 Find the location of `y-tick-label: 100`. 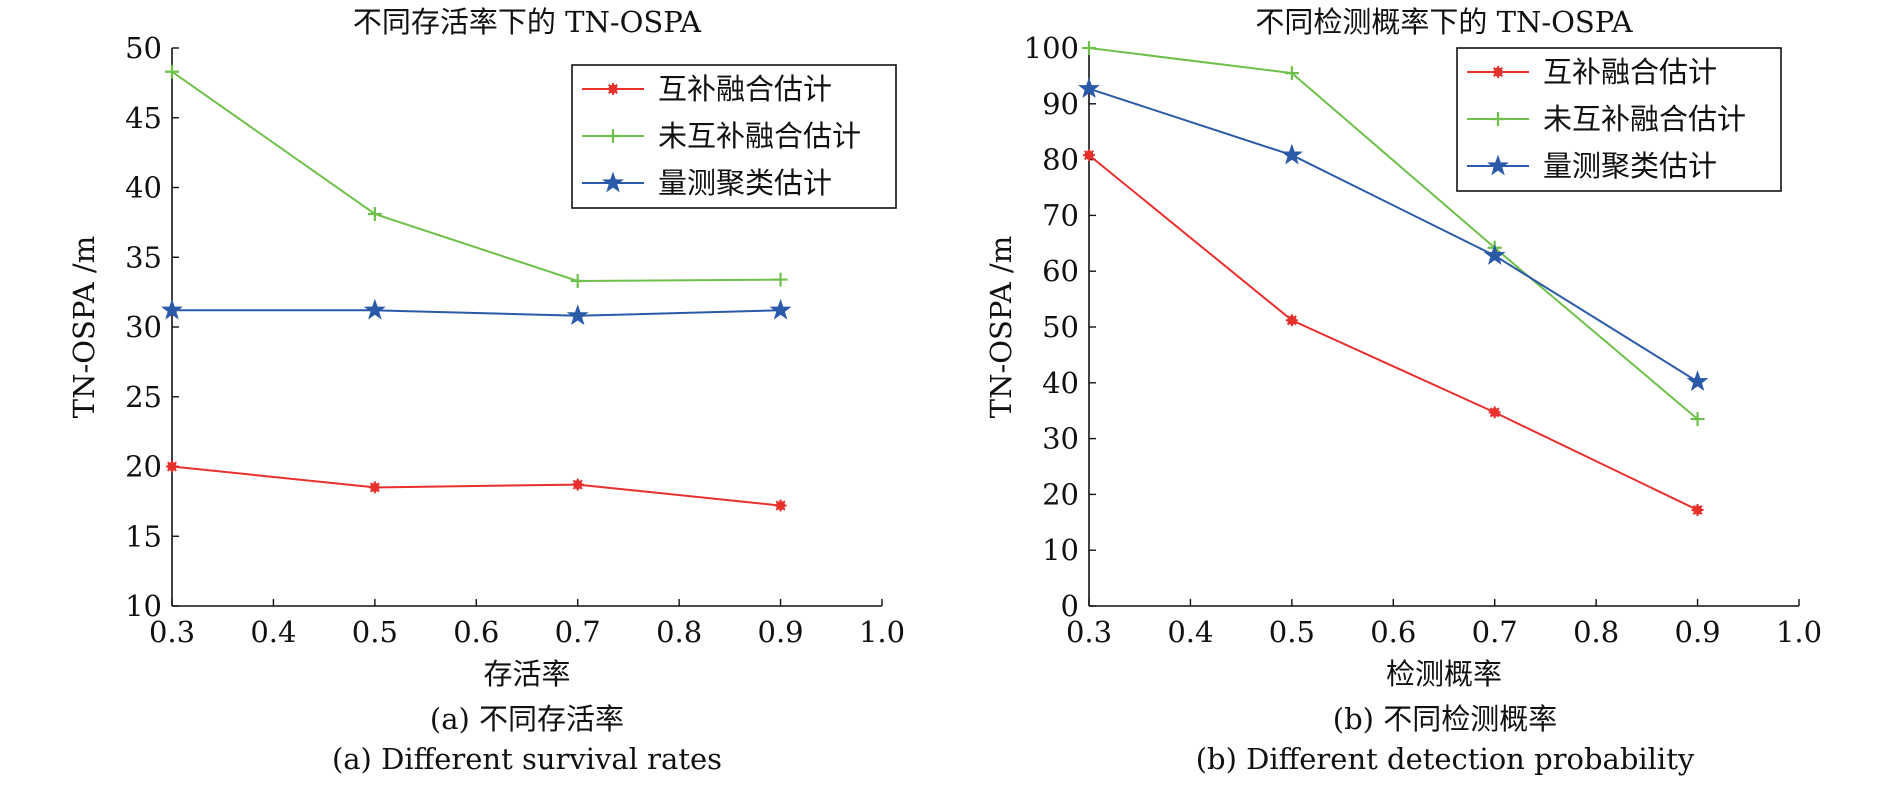

y-tick-label: 100 is located at coordinates (1051, 48).